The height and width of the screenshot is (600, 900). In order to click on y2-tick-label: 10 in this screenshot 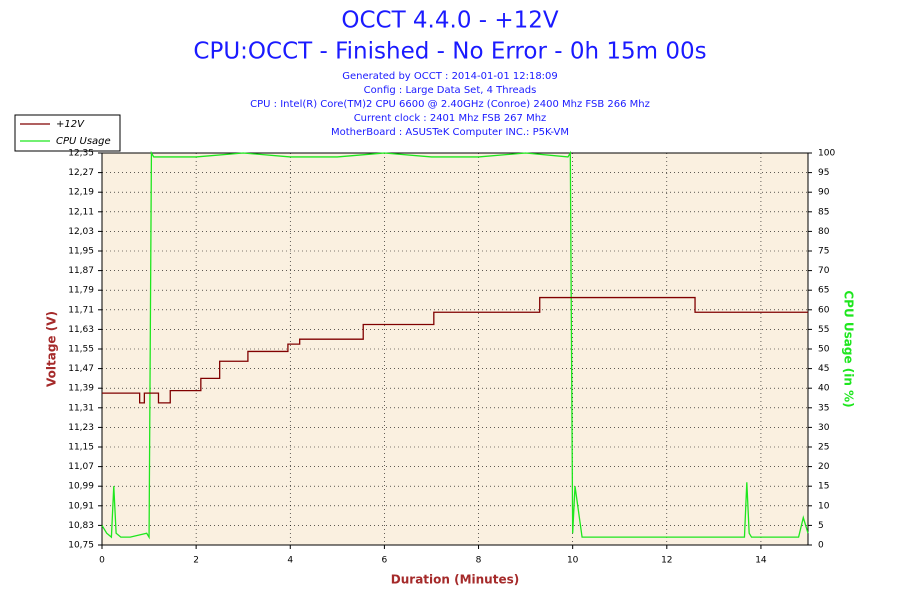, I will do `click(824, 506)`.